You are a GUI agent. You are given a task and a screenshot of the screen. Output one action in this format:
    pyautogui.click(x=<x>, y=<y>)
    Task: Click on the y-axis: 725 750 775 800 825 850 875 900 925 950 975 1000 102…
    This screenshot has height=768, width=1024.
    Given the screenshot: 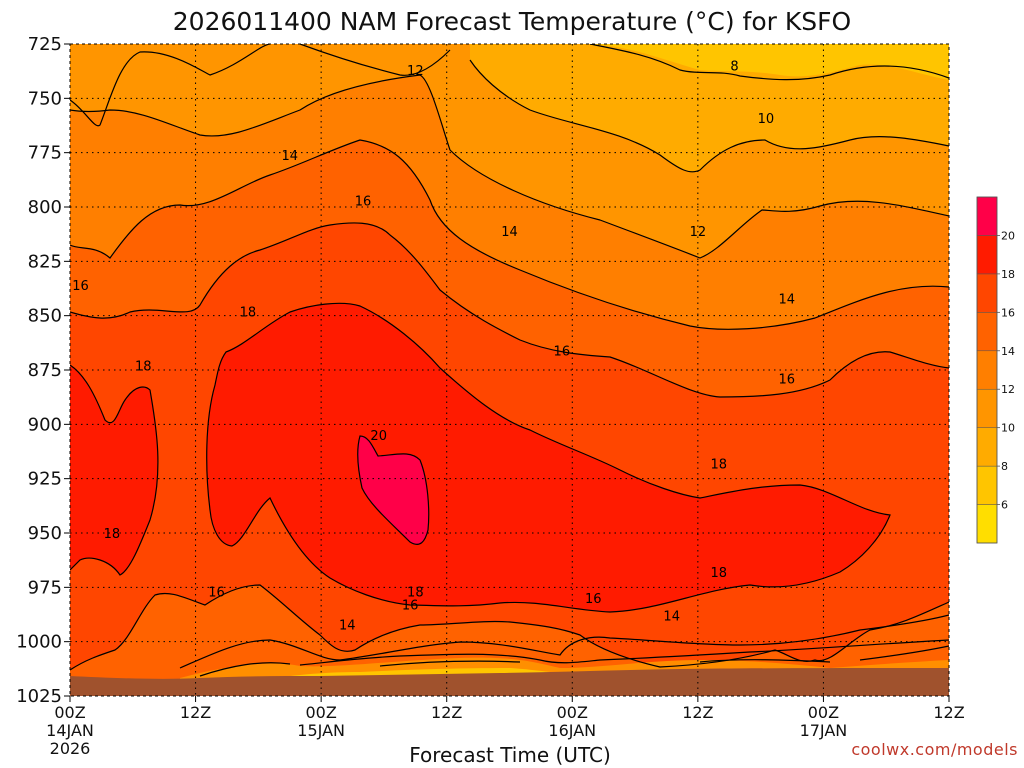 What is the action you would take?
    pyautogui.click(x=43, y=370)
    